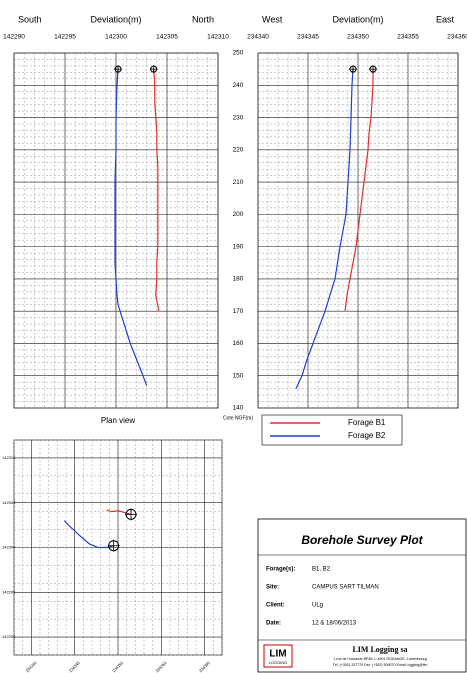 The width and height of the screenshot is (467, 673). Describe the element at coordinates (275, 606) in the screenshot. I see `field-label: Client:` at that location.